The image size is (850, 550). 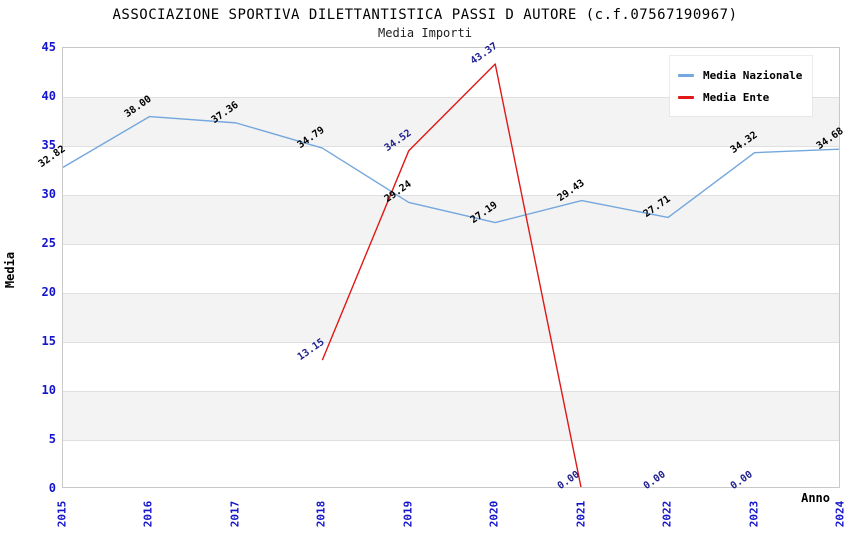 What do you see at coordinates (148, 514) in the screenshot?
I see `x-tick-label: 2016` at bounding box center [148, 514].